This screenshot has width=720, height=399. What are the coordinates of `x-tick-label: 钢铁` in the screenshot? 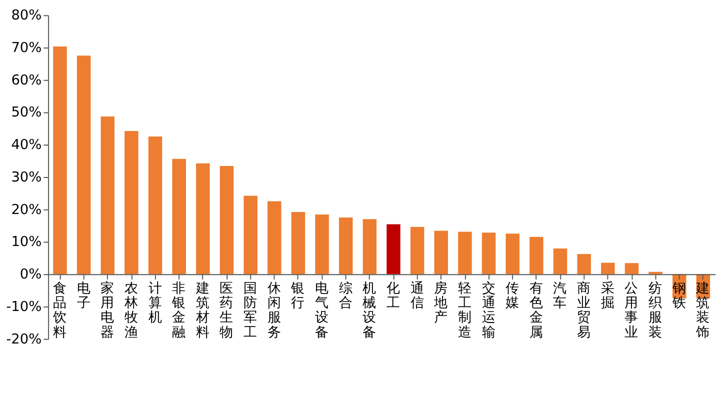 It's located at (678, 295).